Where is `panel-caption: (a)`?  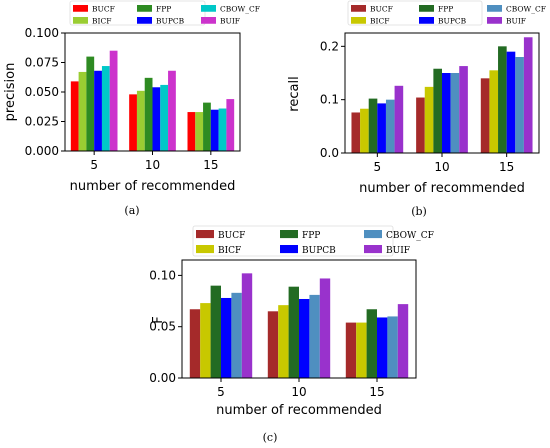
panel-caption: (a) is located at coordinates (131, 210).